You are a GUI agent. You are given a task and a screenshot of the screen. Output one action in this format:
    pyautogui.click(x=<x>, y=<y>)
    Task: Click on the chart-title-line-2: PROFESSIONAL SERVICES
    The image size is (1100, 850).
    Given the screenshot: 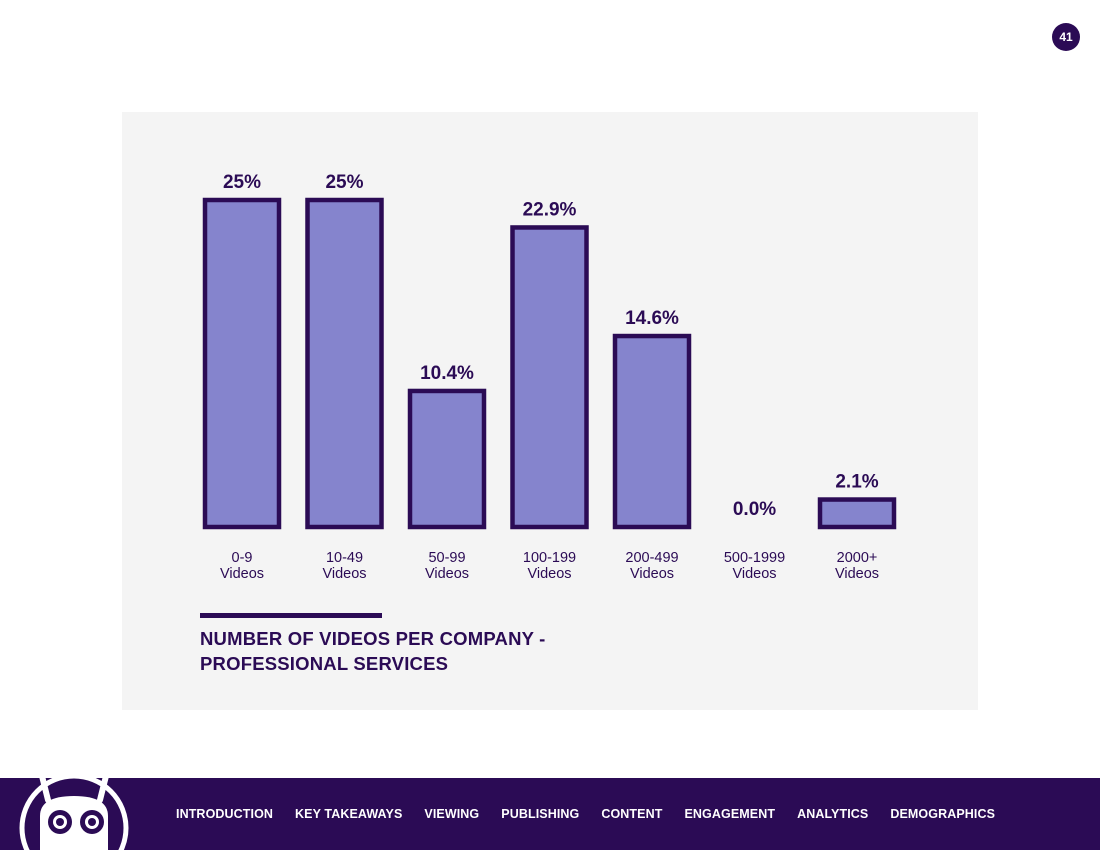 What is the action you would take?
    pyautogui.click(x=324, y=663)
    